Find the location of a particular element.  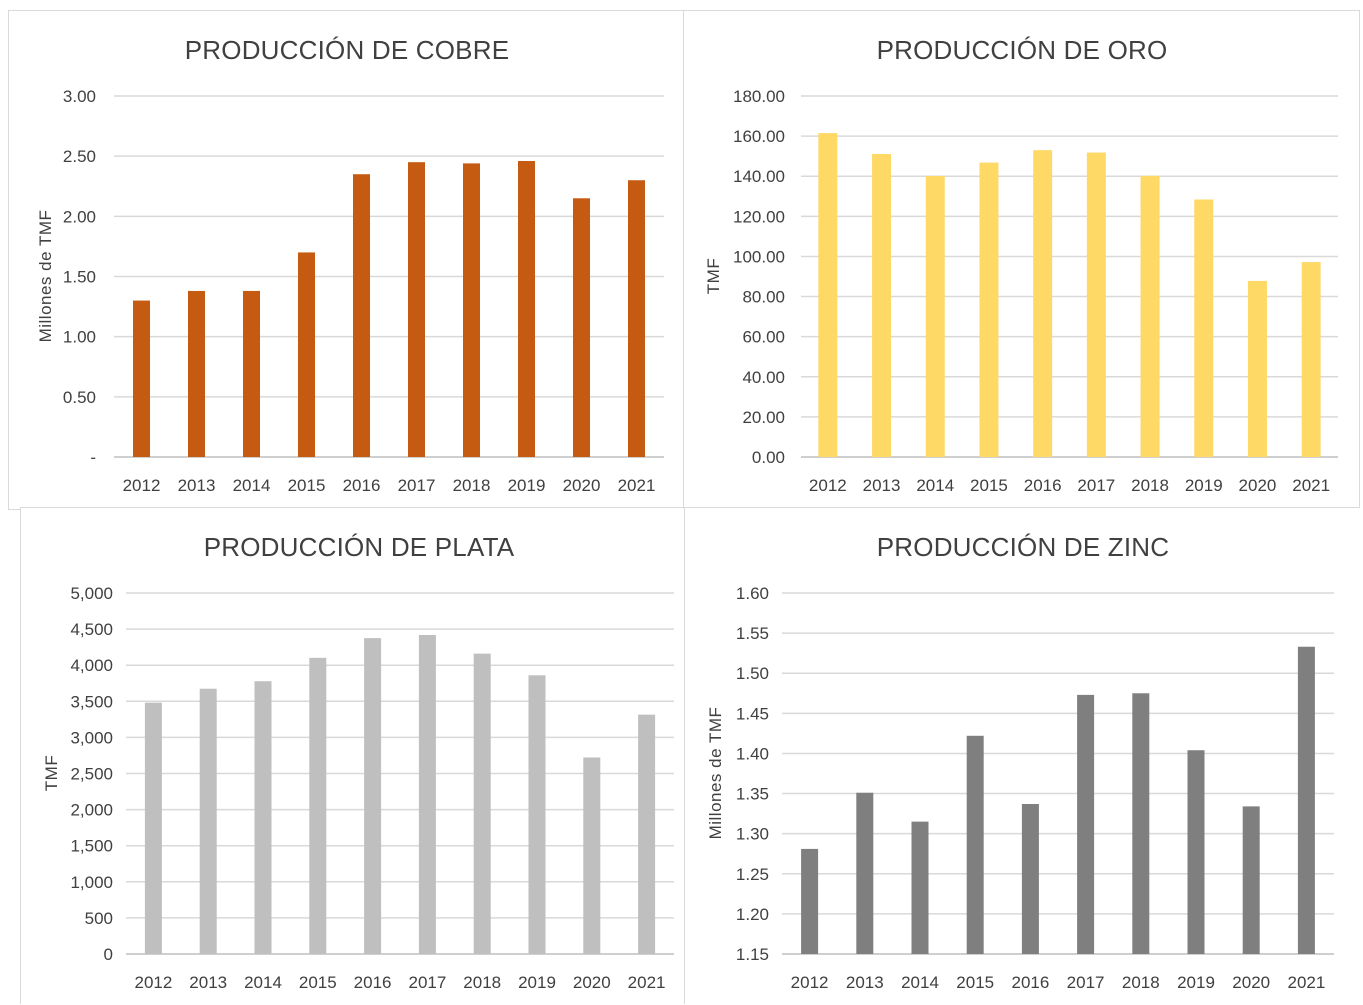

bar-cobre-2013 is located at coordinates (196, 373).